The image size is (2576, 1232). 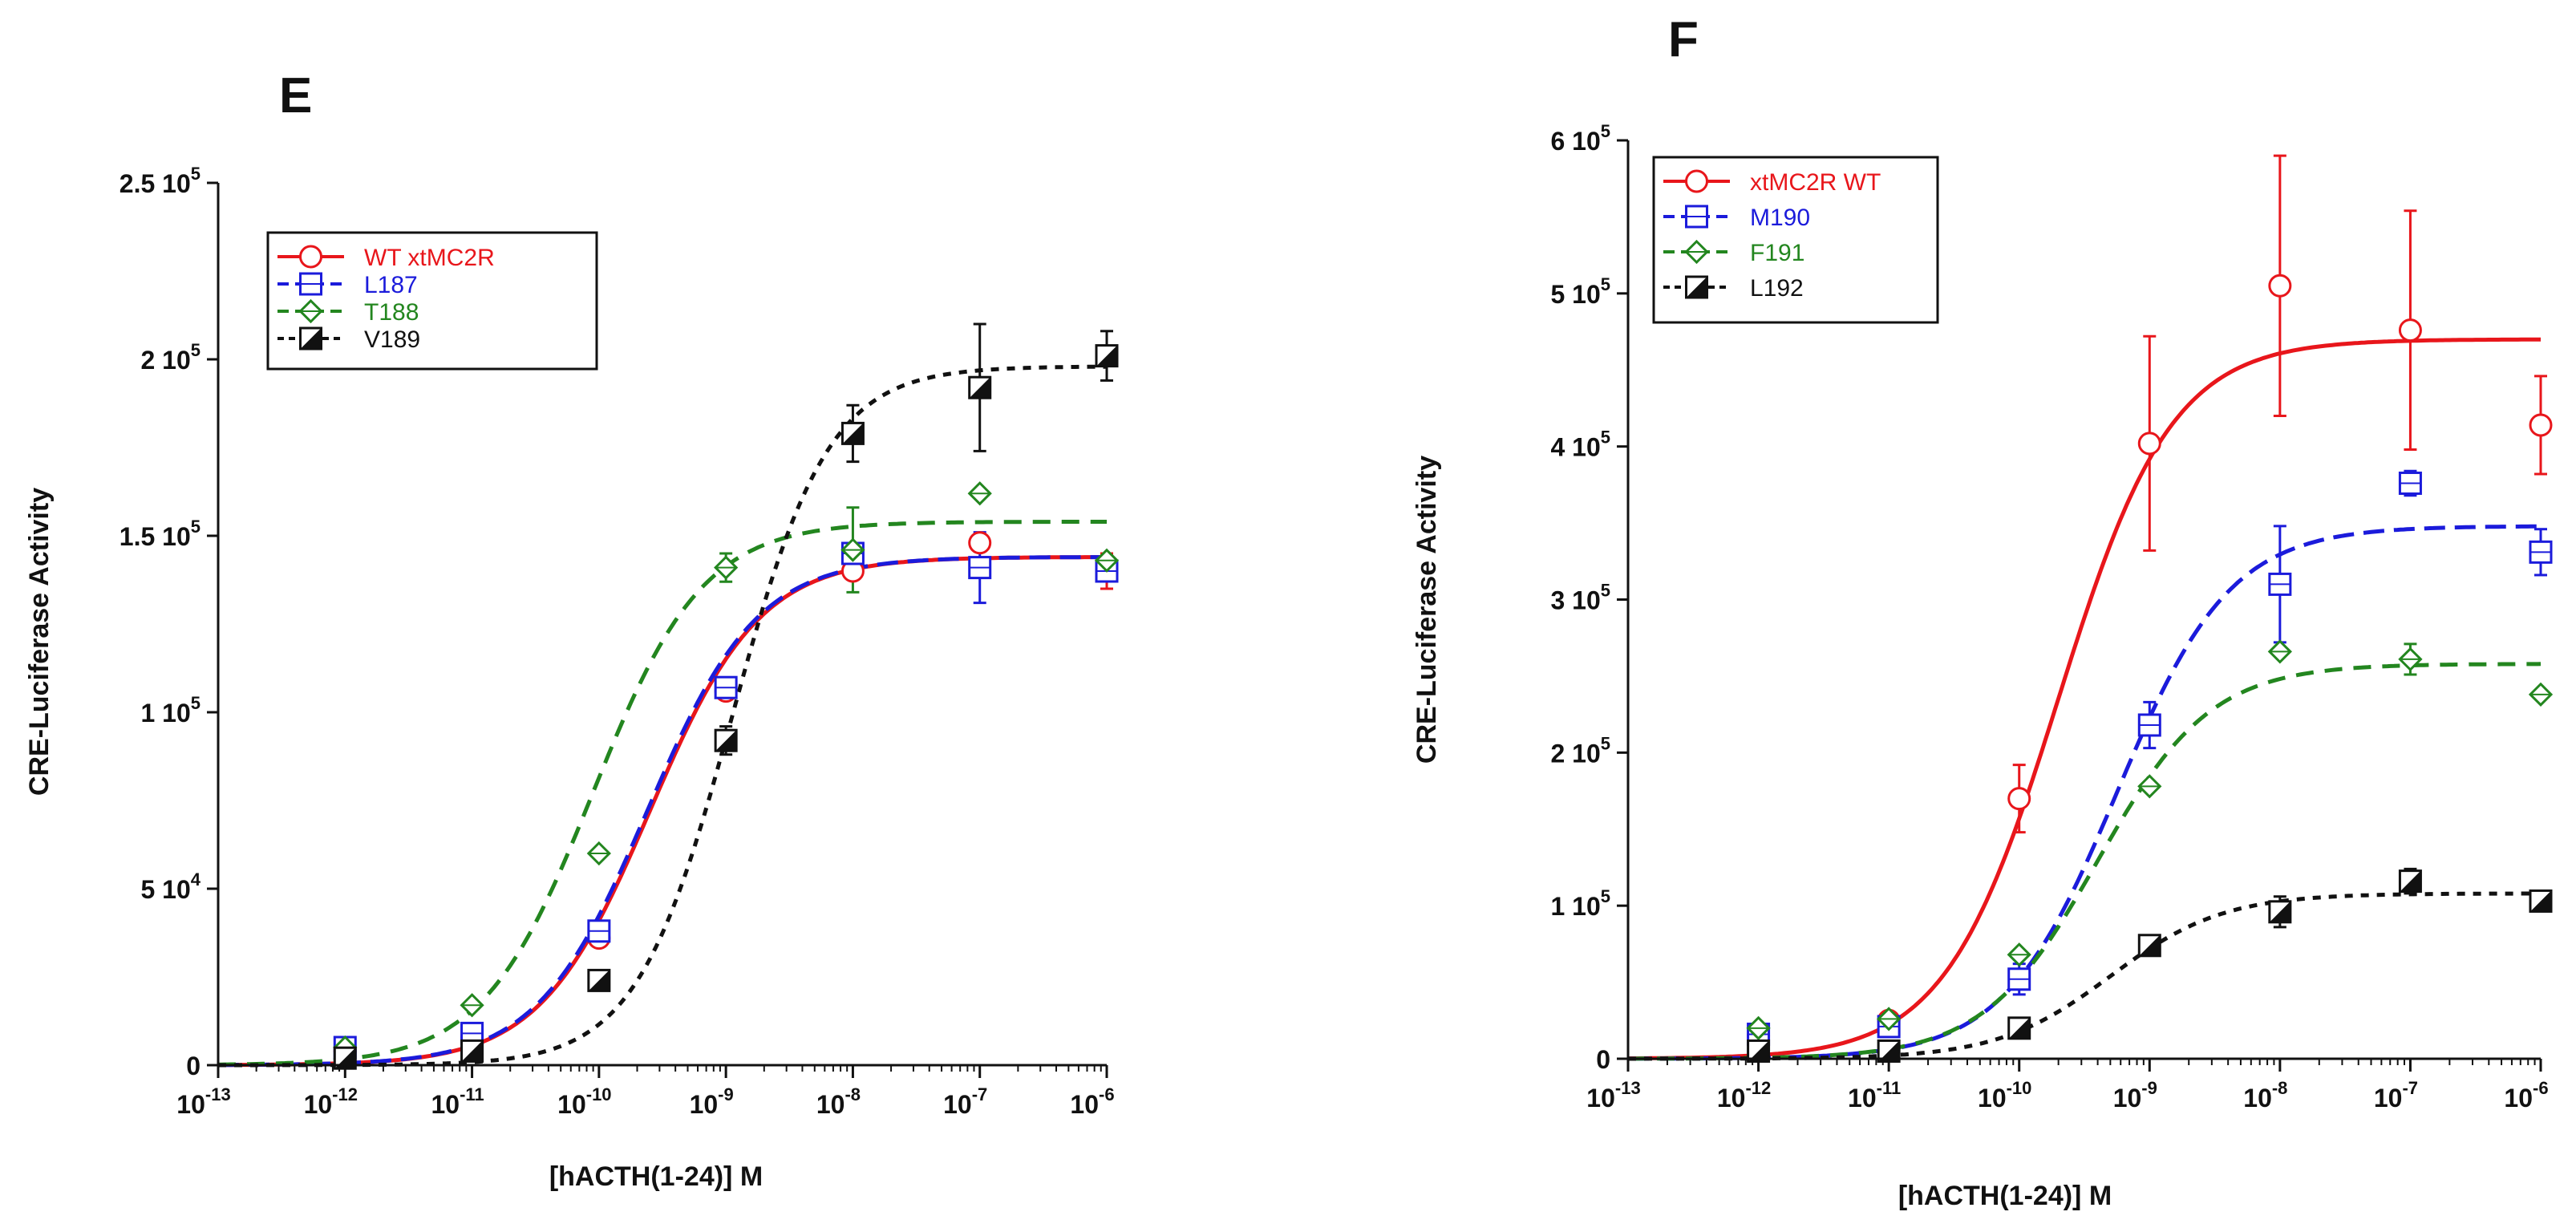 What do you see at coordinates (391, 312) in the screenshot?
I see `legend-label: T188` at bounding box center [391, 312].